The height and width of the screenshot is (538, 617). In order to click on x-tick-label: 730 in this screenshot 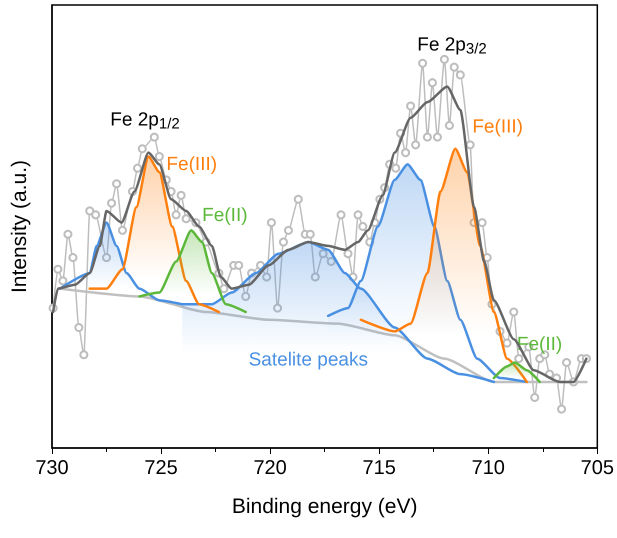, I will do `click(52, 468)`.